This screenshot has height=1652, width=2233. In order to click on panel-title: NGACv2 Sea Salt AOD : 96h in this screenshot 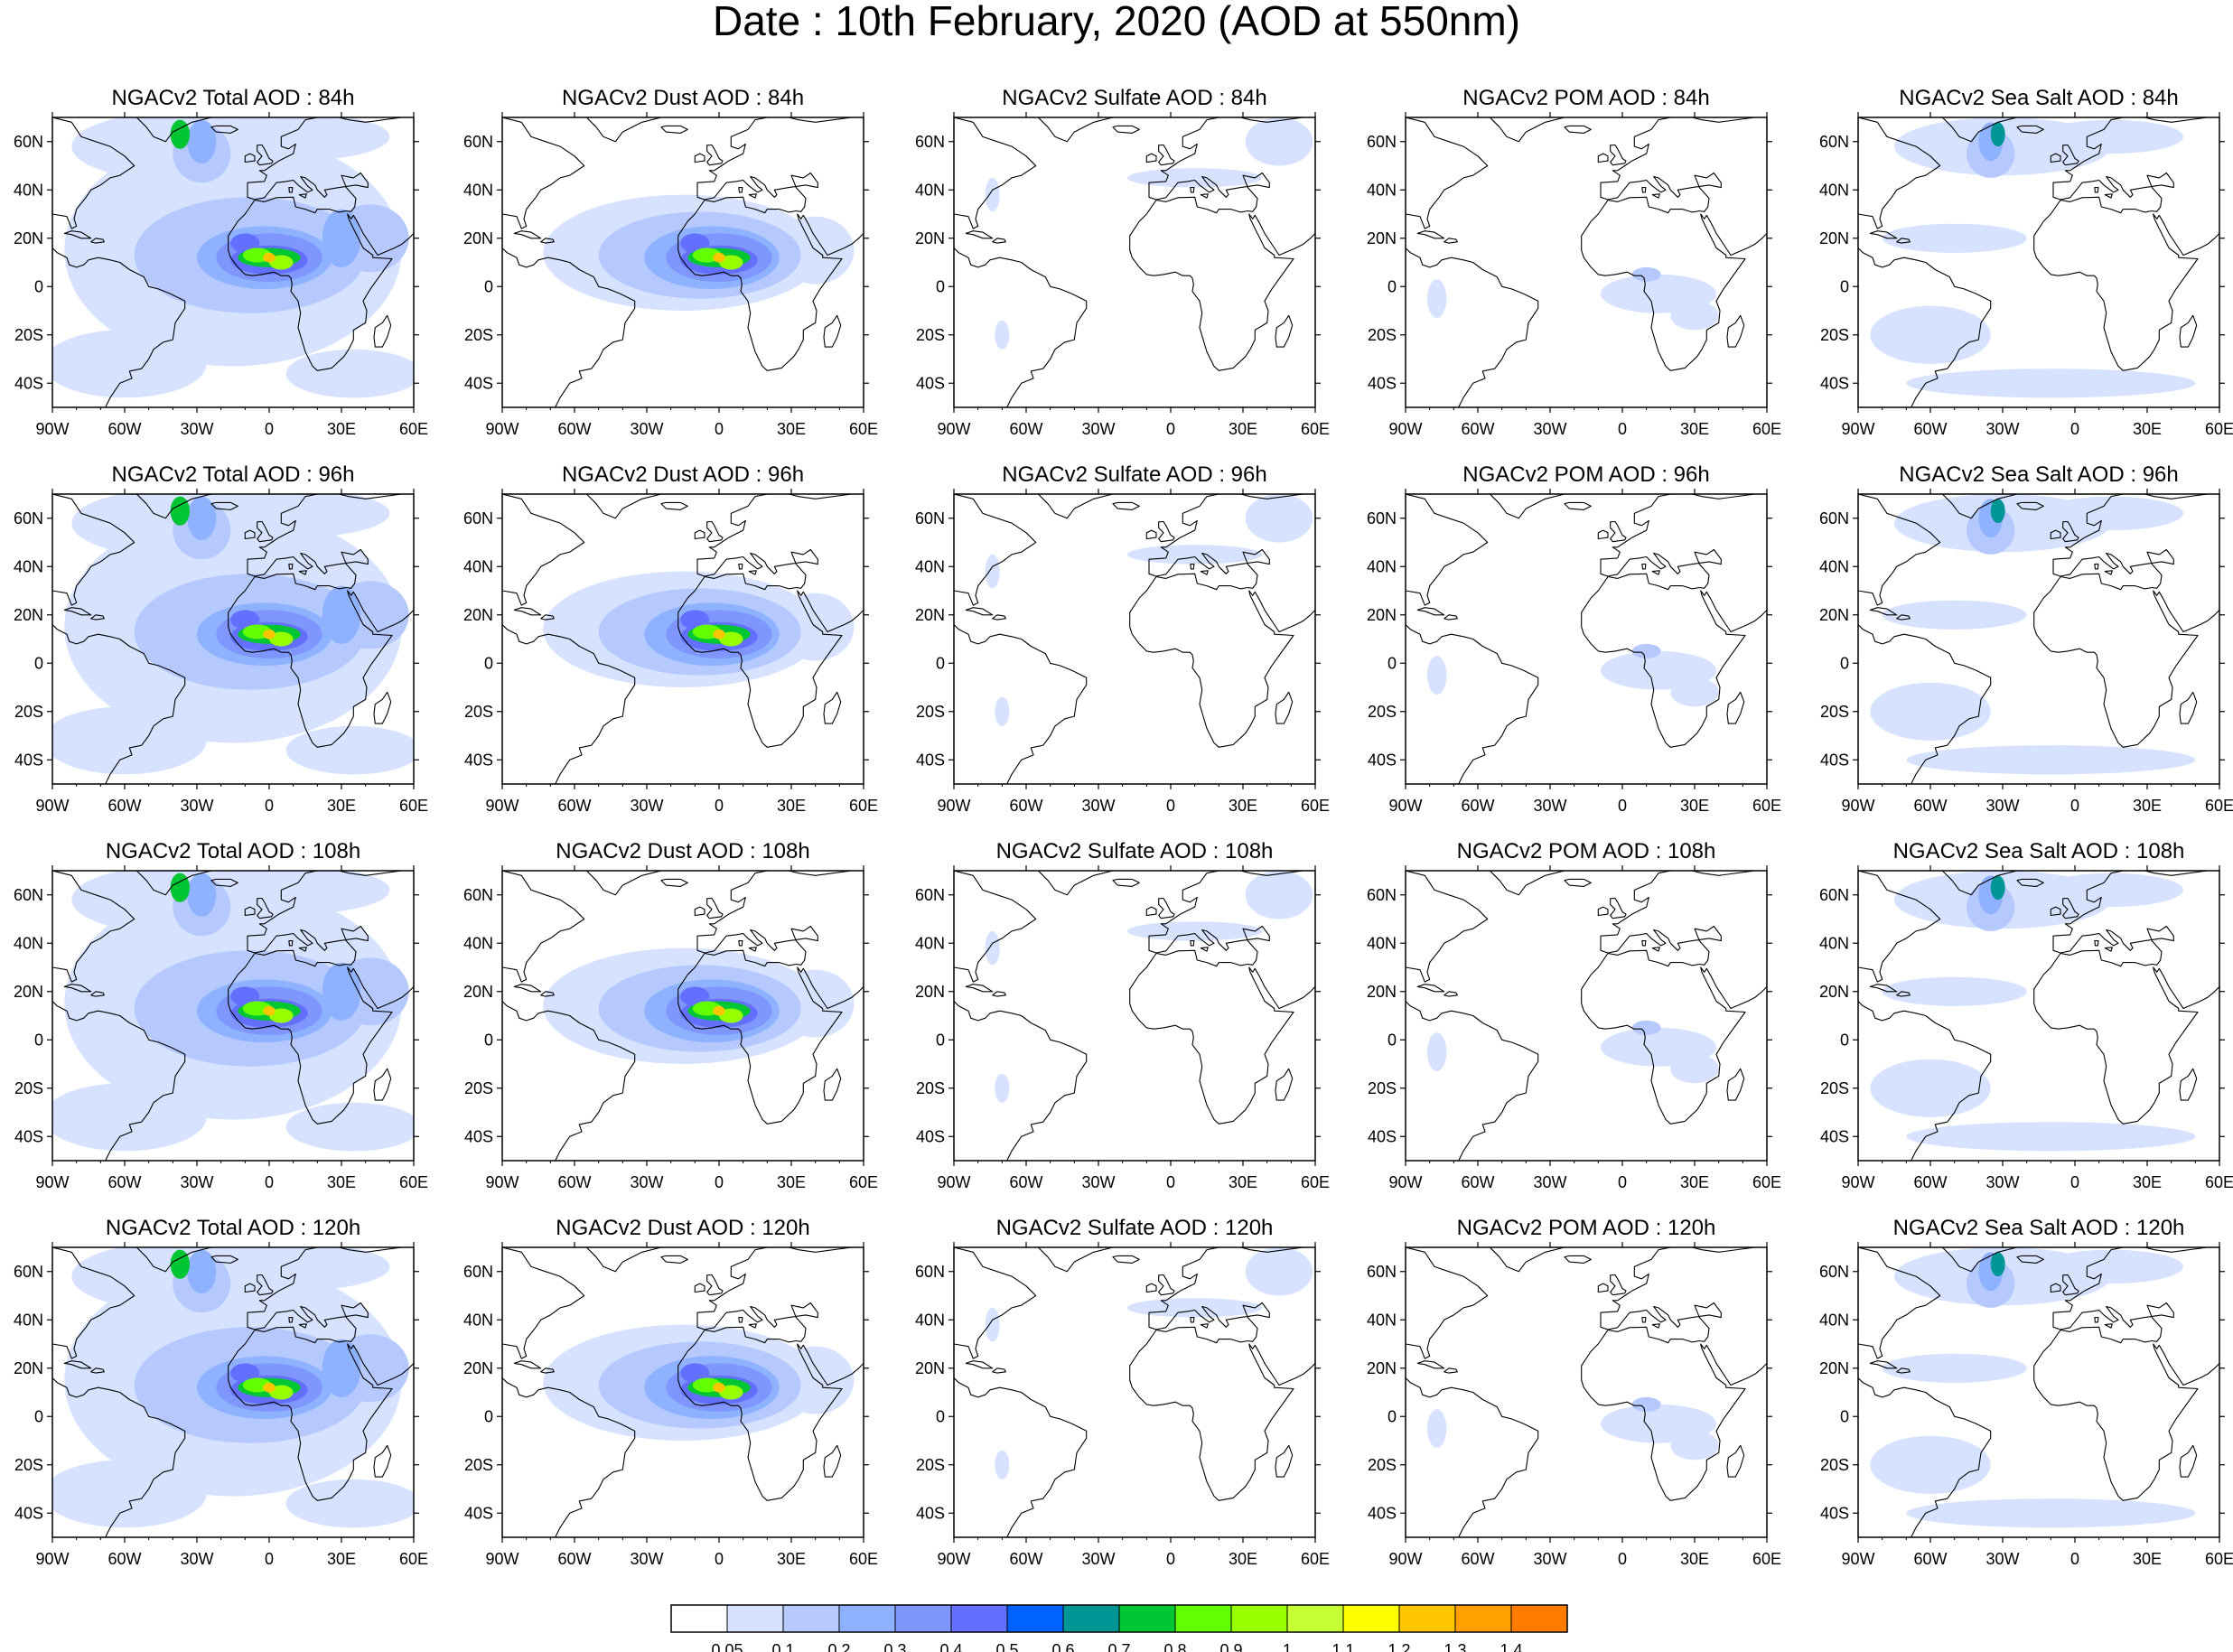, I will do `click(2038, 475)`.